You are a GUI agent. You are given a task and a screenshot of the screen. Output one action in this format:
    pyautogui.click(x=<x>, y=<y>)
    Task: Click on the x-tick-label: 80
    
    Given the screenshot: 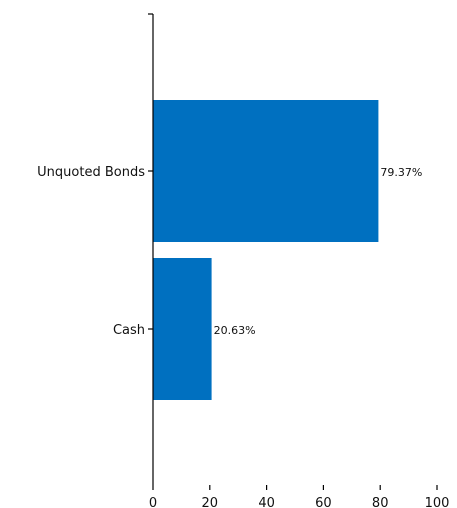 What is the action you would take?
    pyautogui.click(x=380, y=502)
    